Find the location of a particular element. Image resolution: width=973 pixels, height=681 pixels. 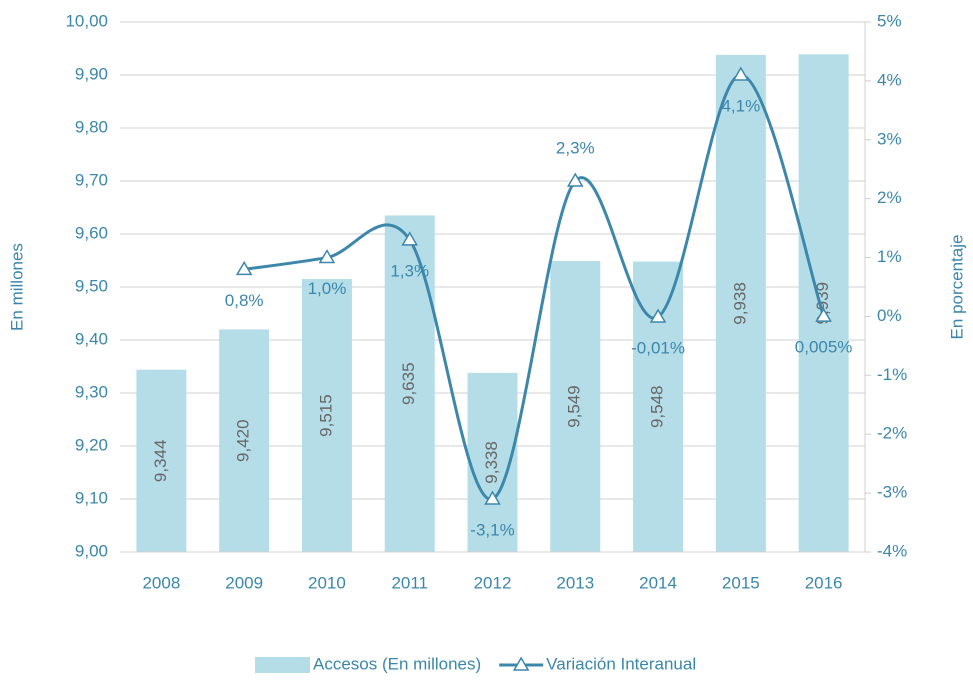

y-tick-label: 9,10 is located at coordinates (91, 497).